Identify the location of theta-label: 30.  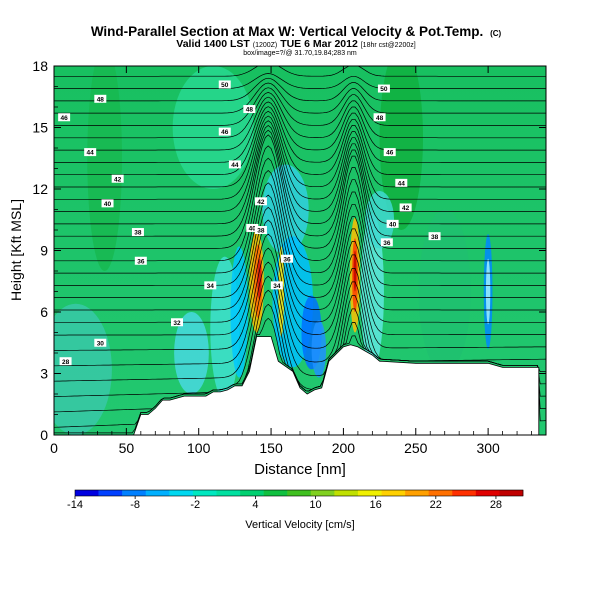
(101, 343).